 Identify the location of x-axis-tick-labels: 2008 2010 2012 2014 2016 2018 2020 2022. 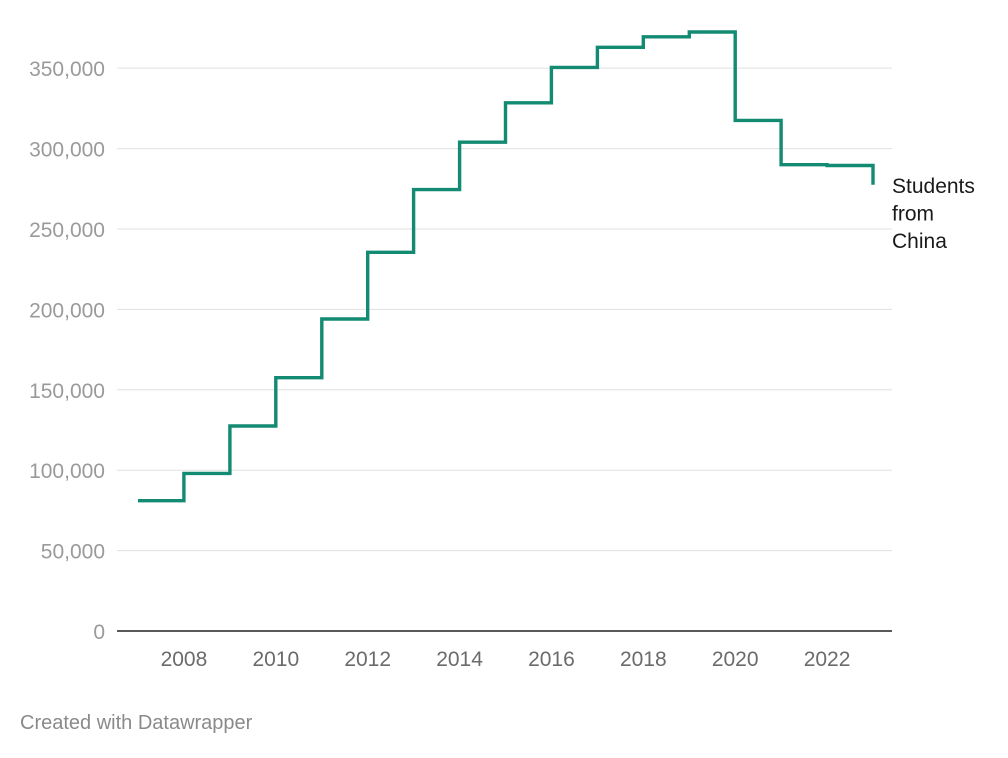
(506, 659).